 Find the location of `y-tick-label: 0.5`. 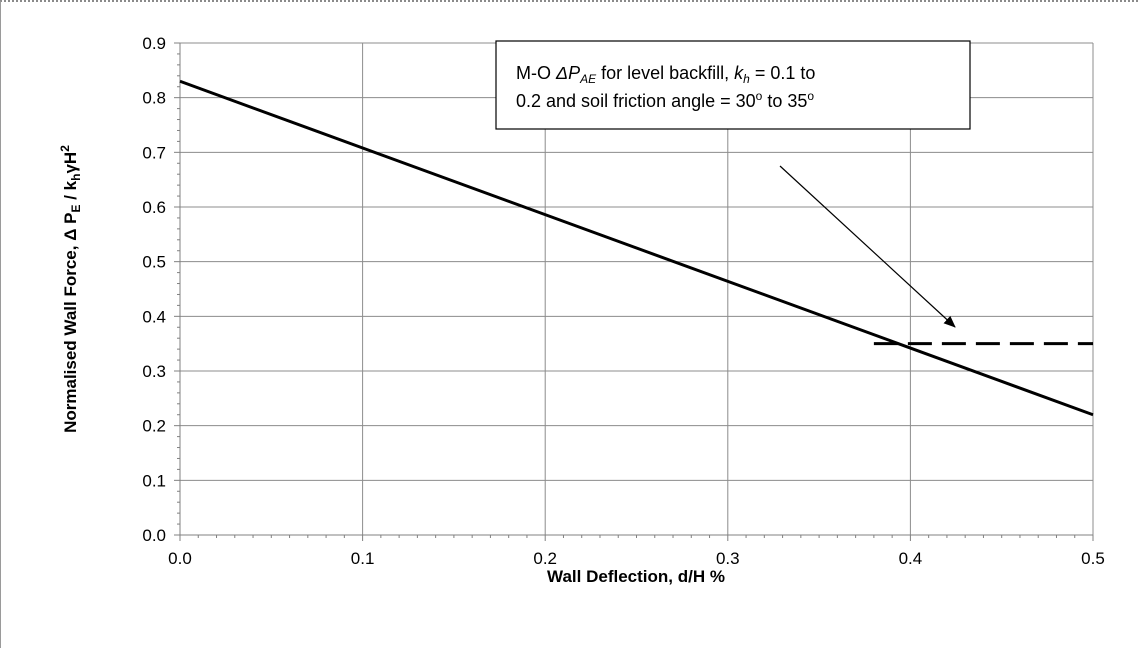

y-tick-label: 0.5 is located at coordinates (154, 262).